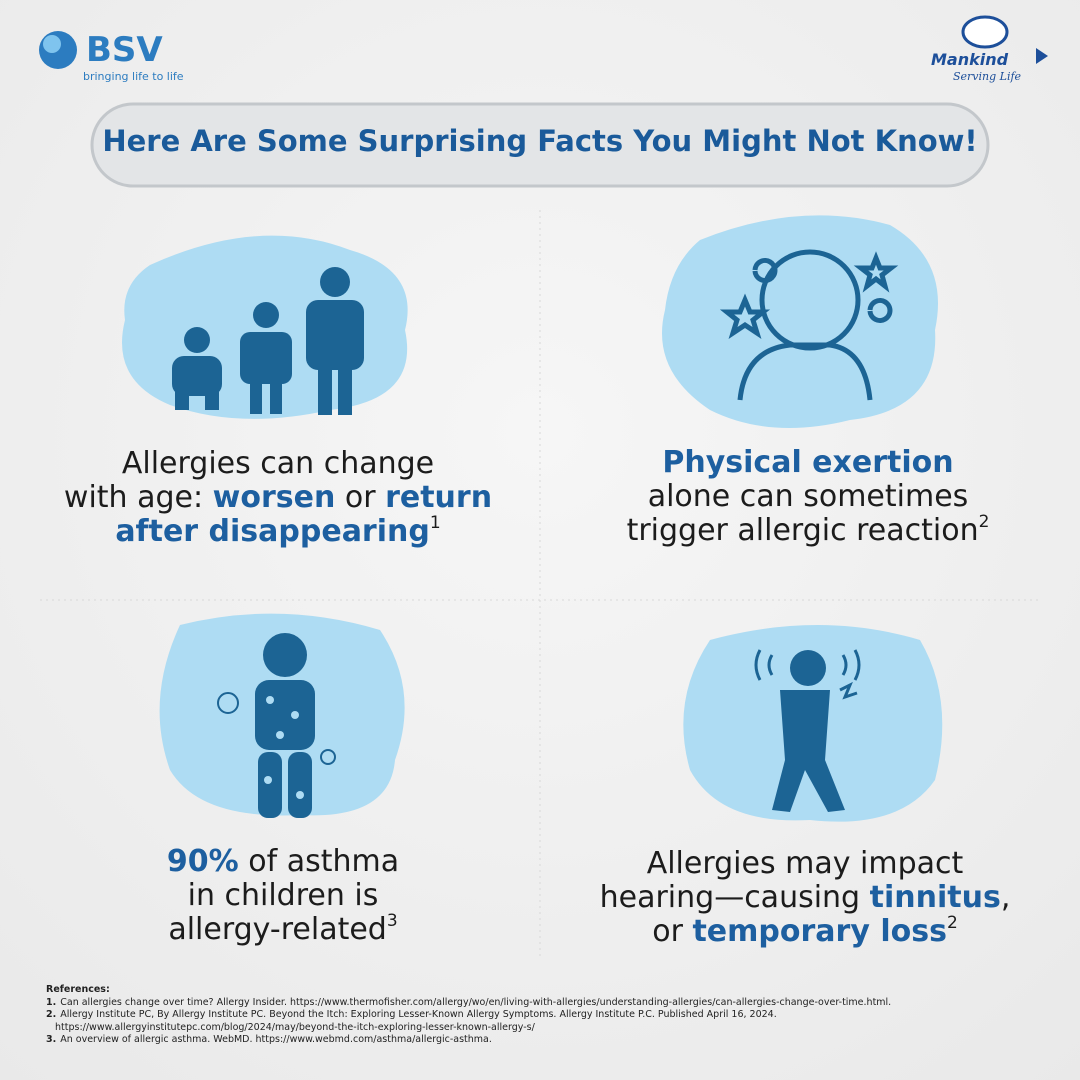 The image size is (1080, 1080). What do you see at coordinates (272, 531) in the screenshot?
I see `fact-text: after disappearing` at bounding box center [272, 531].